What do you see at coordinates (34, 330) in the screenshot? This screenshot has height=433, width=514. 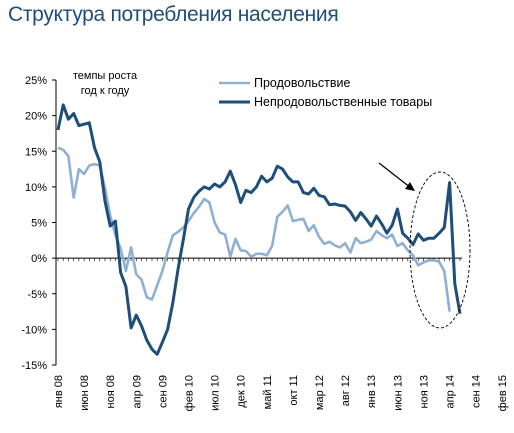 I see `y-tick-label: -10%` at bounding box center [34, 330].